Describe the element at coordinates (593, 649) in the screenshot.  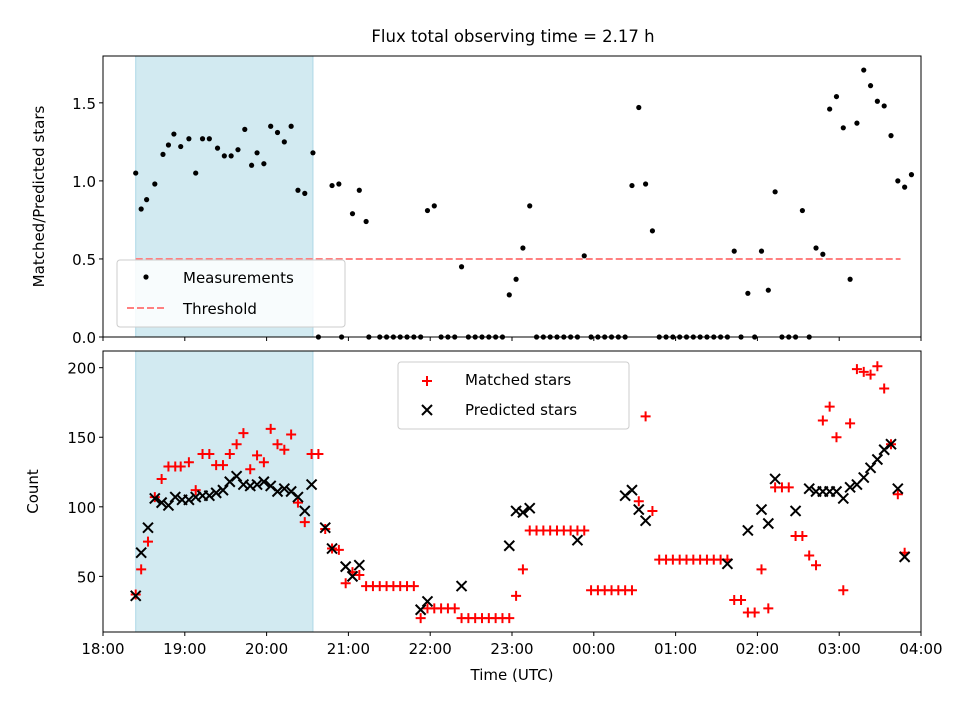
I see `x-tick-label: 00:00` at that location.